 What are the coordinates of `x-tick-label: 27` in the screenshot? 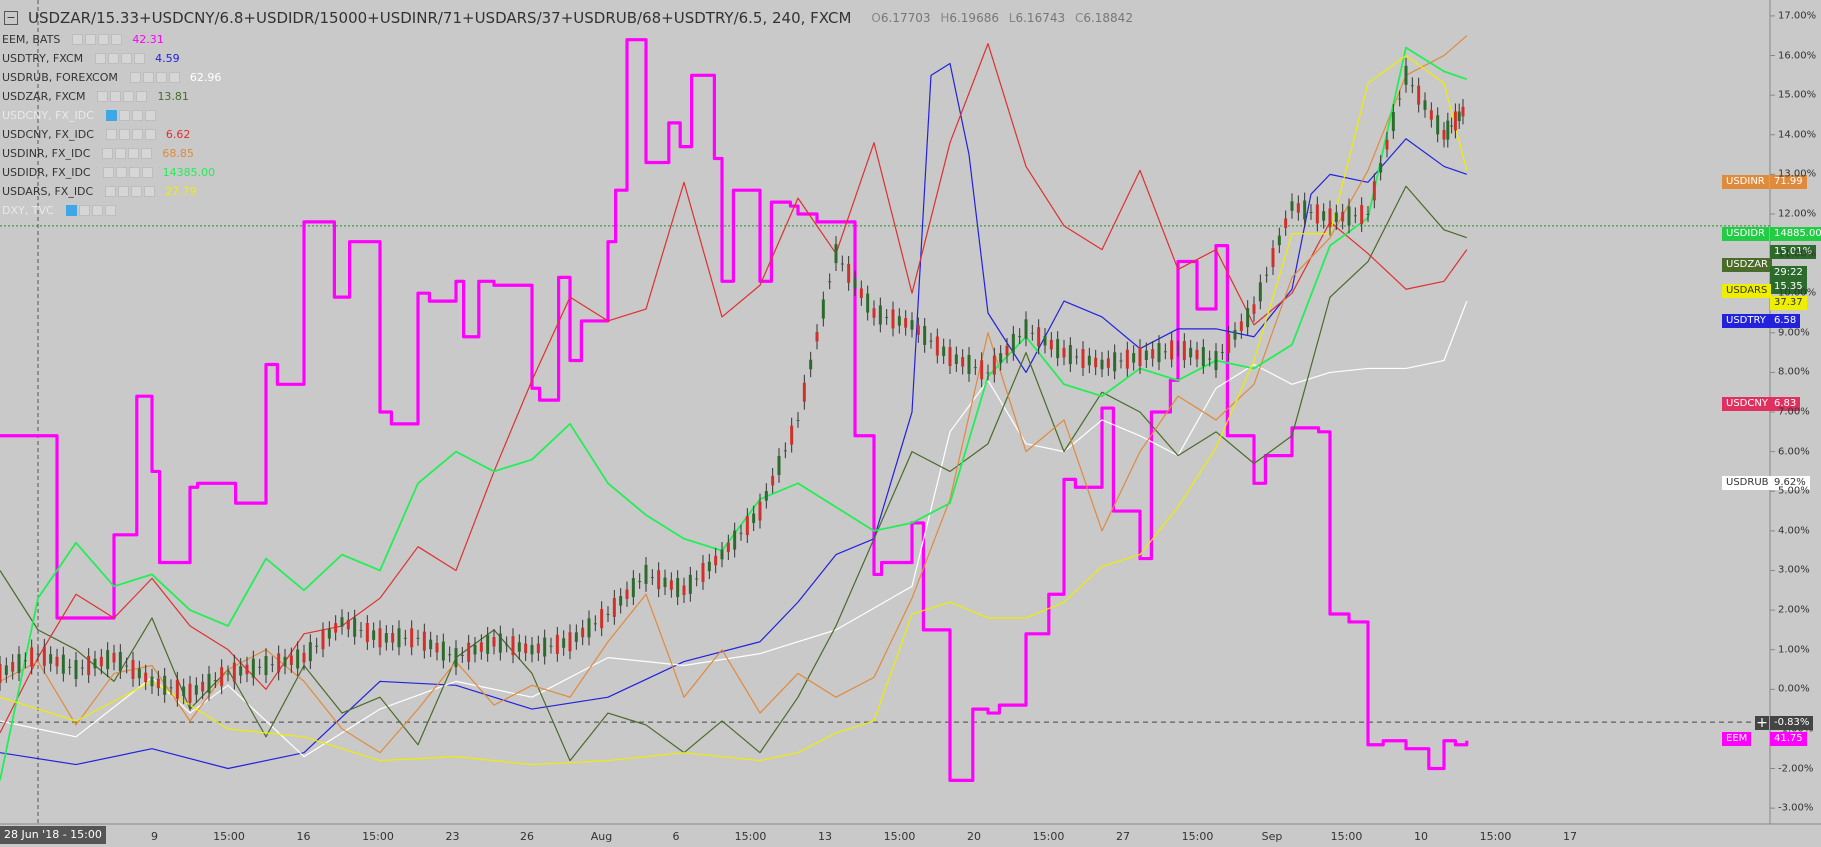 It's located at (1123, 836).